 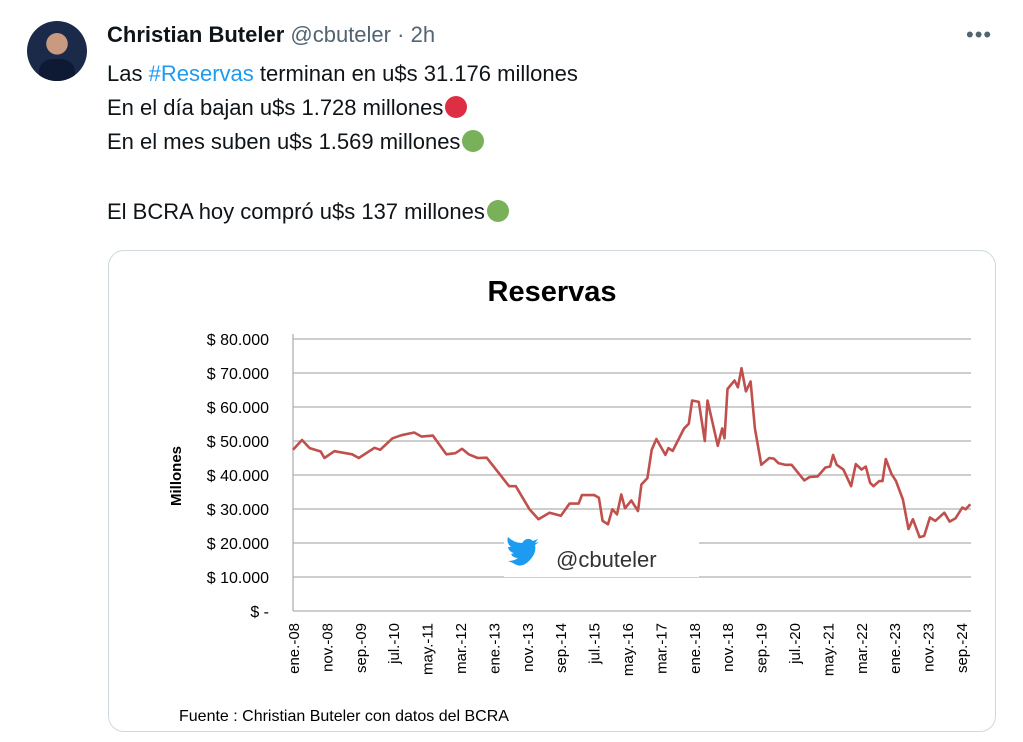 I want to click on y-tick-label: $ 30.000, so click(x=238, y=510).